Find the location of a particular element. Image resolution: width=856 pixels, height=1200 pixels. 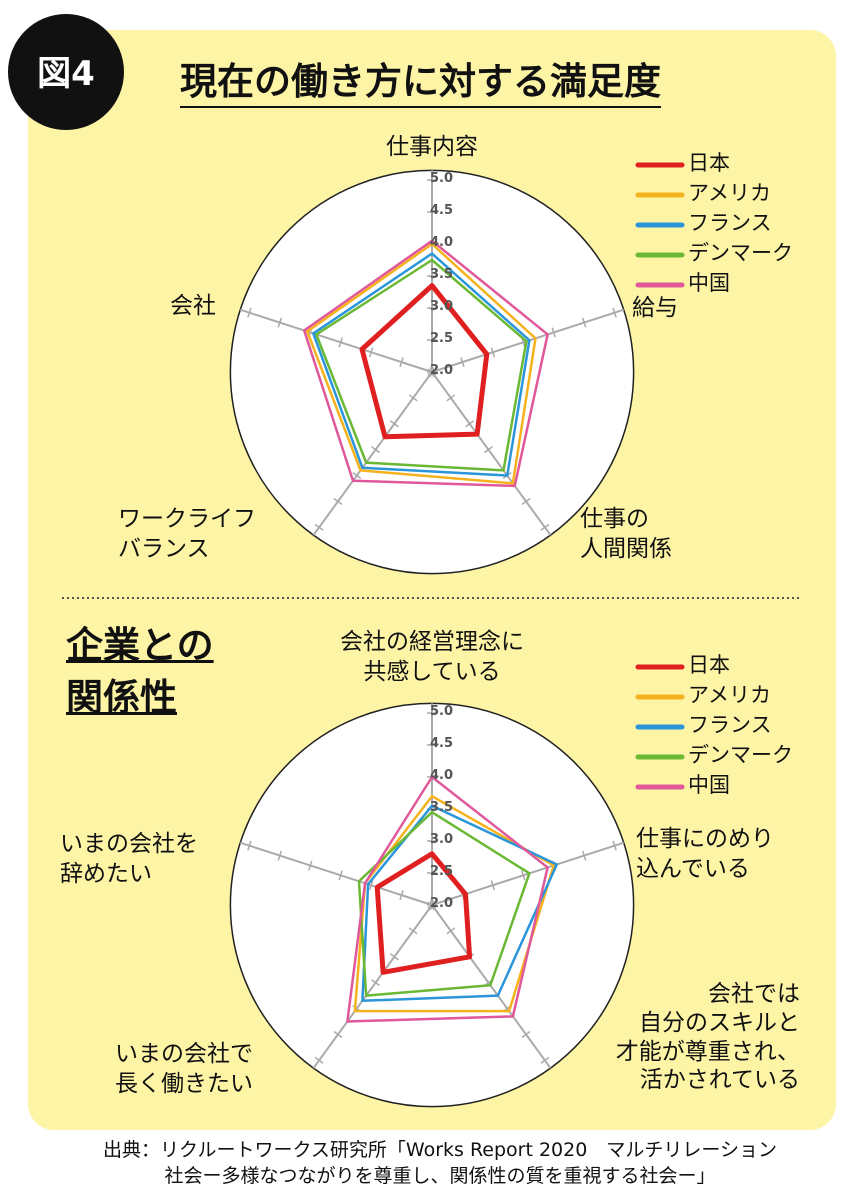

category-label: 会社 is located at coordinates (193, 306).